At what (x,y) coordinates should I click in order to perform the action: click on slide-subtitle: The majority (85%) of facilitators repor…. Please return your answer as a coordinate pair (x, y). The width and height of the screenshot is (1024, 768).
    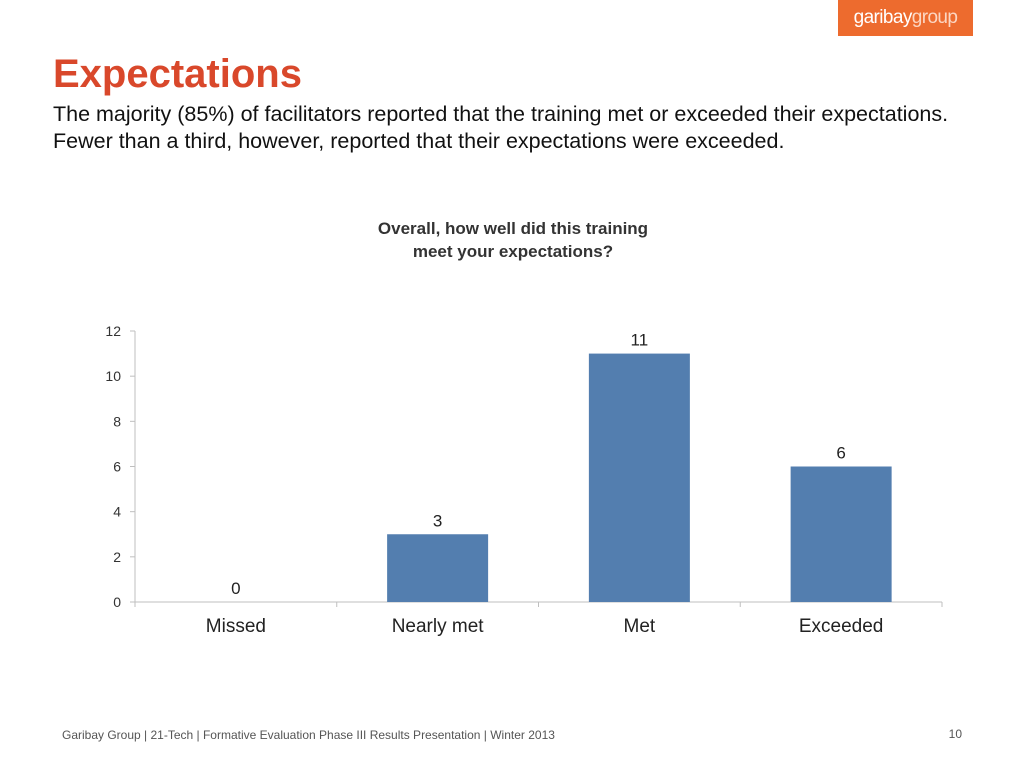
    Looking at the image, I should click on (501, 127).